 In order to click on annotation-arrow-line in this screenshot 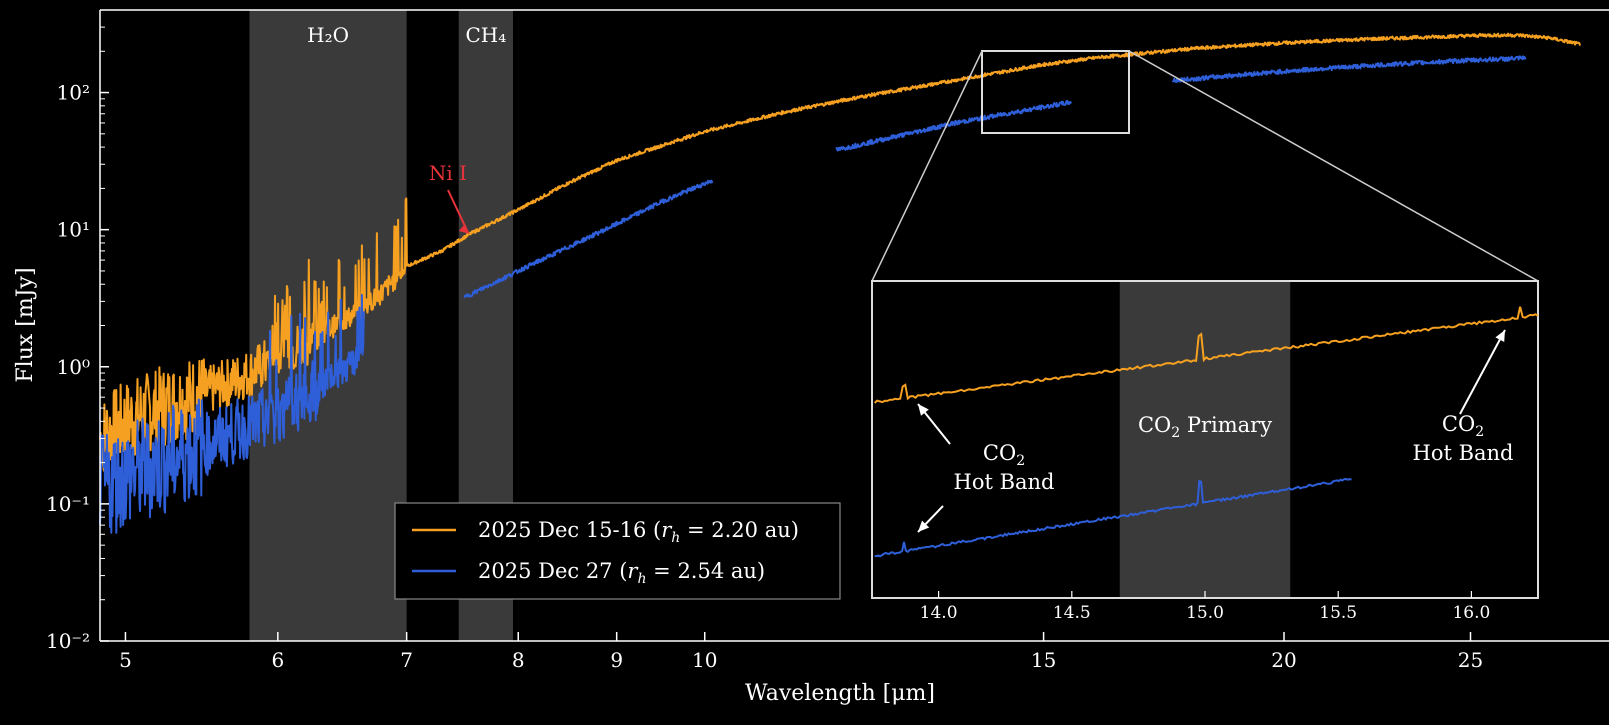, I will do `click(457, 209)`.